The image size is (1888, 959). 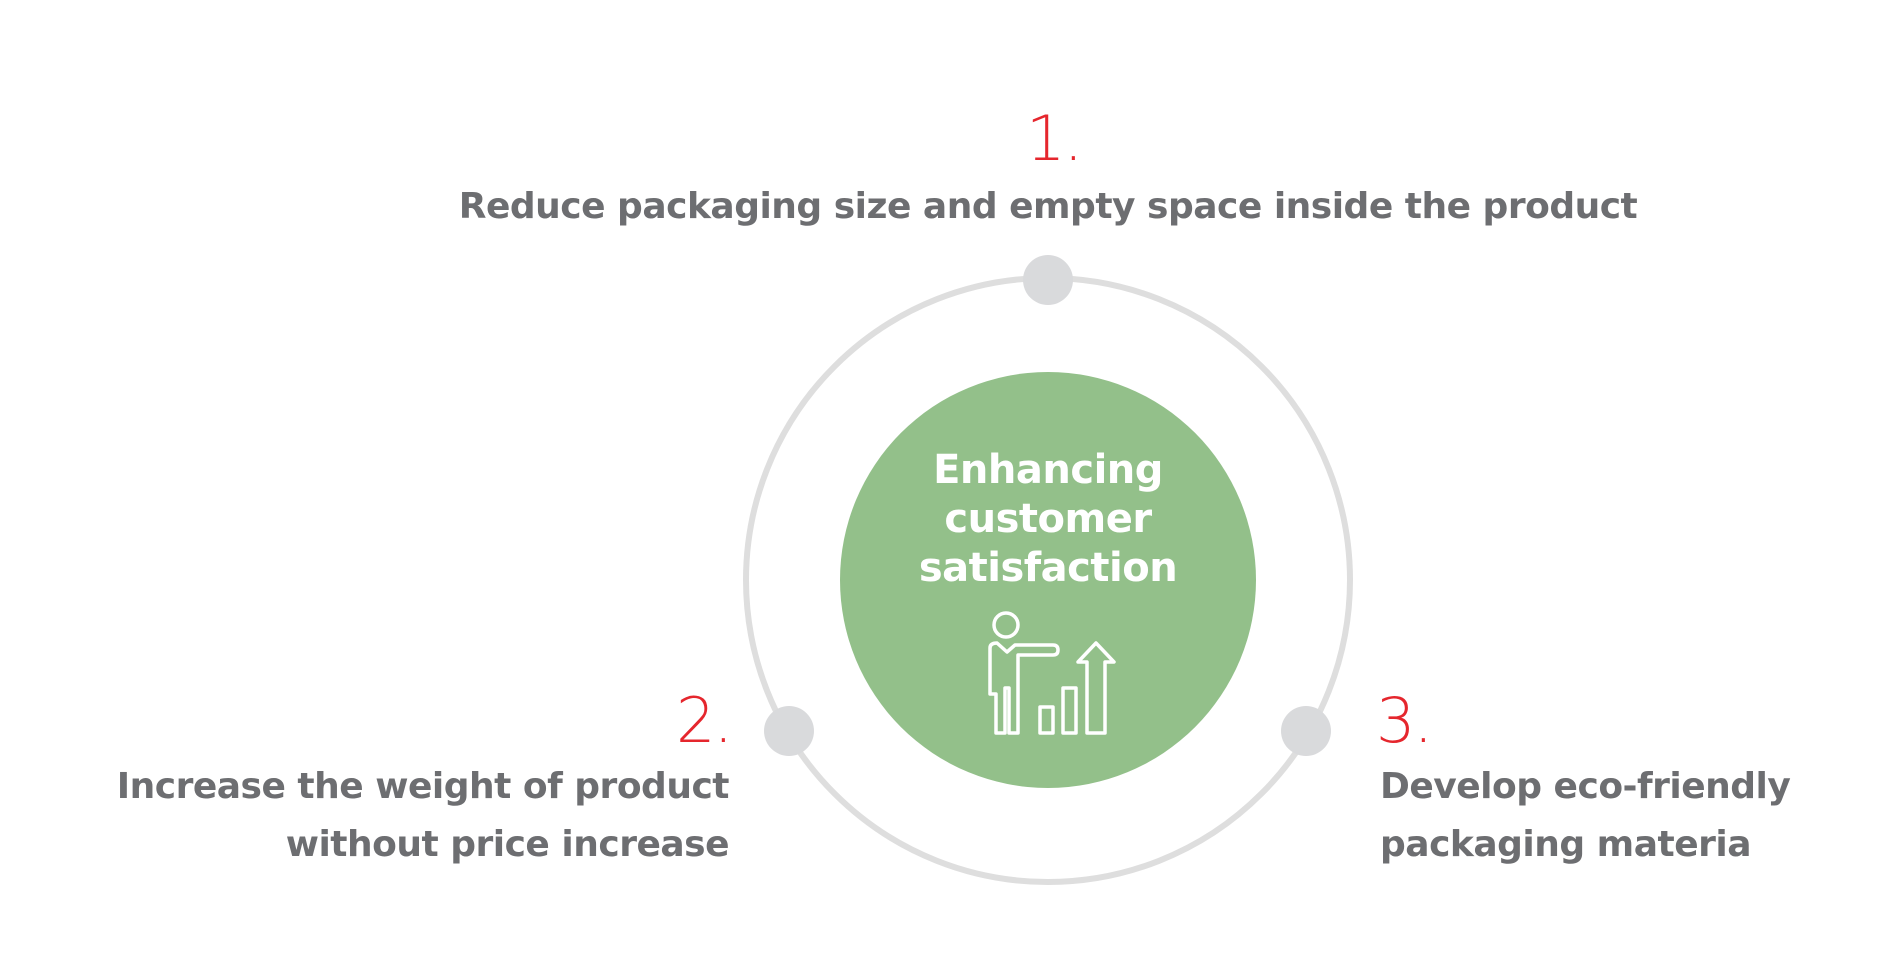 I want to click on item-3-text: Develop eco-friendly packaging materia, so click(x=1585, y=816).